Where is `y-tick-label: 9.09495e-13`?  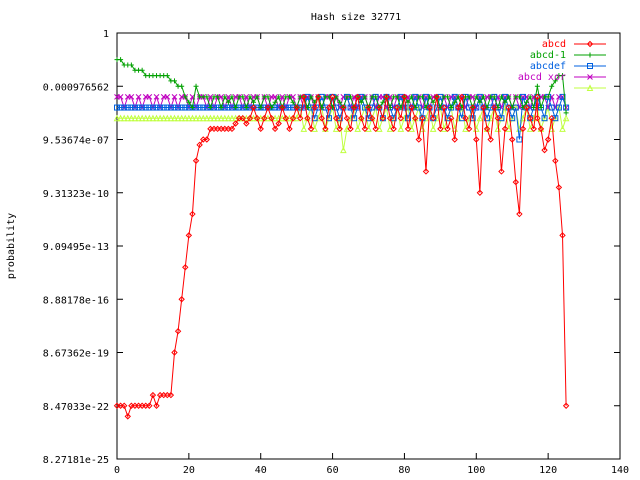
y-tick-label: 9.09495e-13 is located at coordinates (76, 247).